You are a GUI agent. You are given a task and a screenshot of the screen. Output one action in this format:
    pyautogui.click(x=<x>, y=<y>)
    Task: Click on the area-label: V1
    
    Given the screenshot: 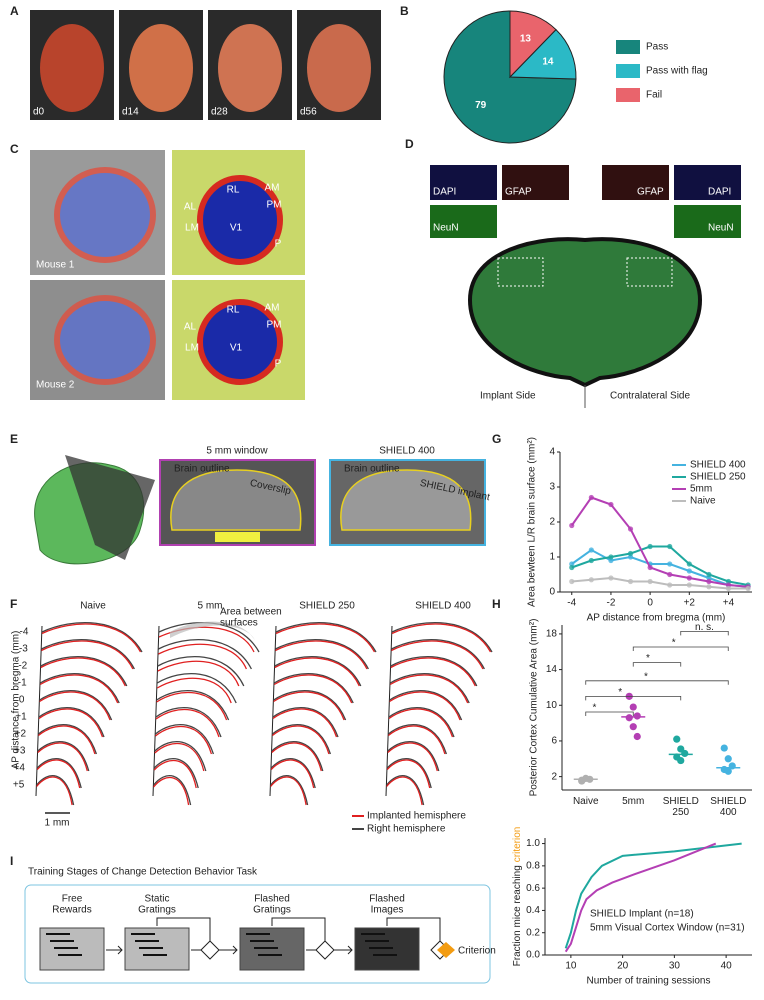 What is the action you would take?
    pyautogui.click(x=236, y=228)
    